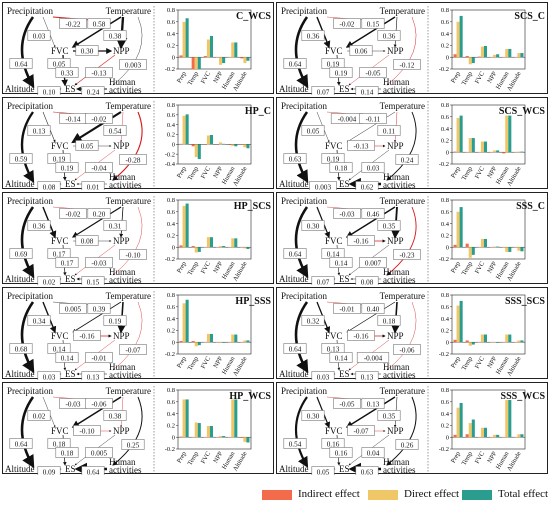  Describe the element at coordinates (373, 454) in the screenshot. I see `coef-npp-es-value: 0.04` at that location.